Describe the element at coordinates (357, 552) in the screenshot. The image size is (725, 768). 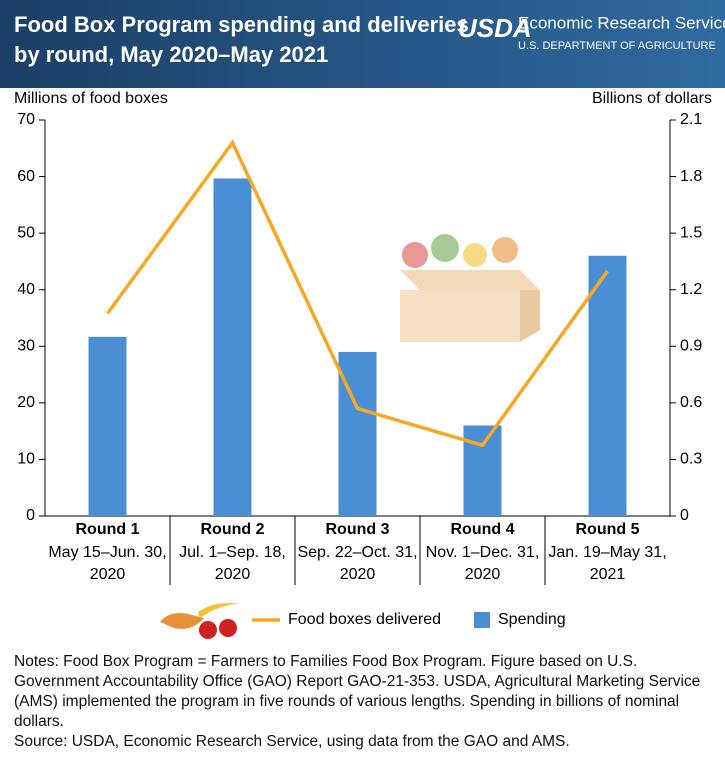
I see `x-tick-sublabel: Sep. 22–Oct. 31,` at that location.